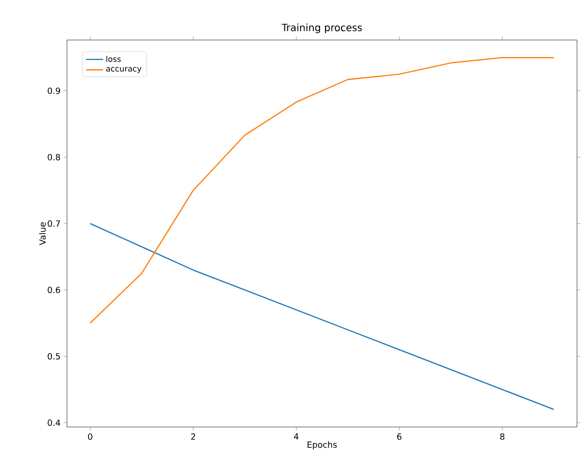 The height and width of the screenshot is (469, 584). What do you see at coordinates (54, 290) in the screenshot?
I see `y-tick-label: 0.6` at bounding box center [54, 290].